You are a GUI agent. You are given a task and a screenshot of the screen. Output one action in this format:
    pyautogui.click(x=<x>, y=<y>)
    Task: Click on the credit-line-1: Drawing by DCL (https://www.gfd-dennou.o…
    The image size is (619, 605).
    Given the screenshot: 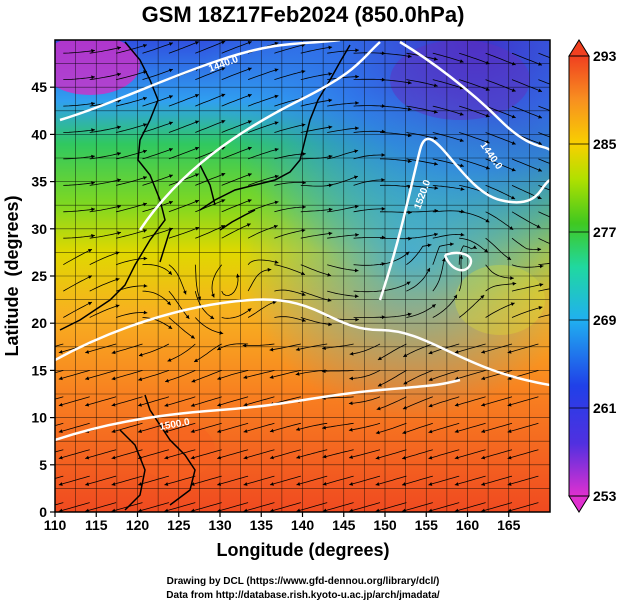 What is the action you would take?
    pyautogui.click(x=303, y=581)
    